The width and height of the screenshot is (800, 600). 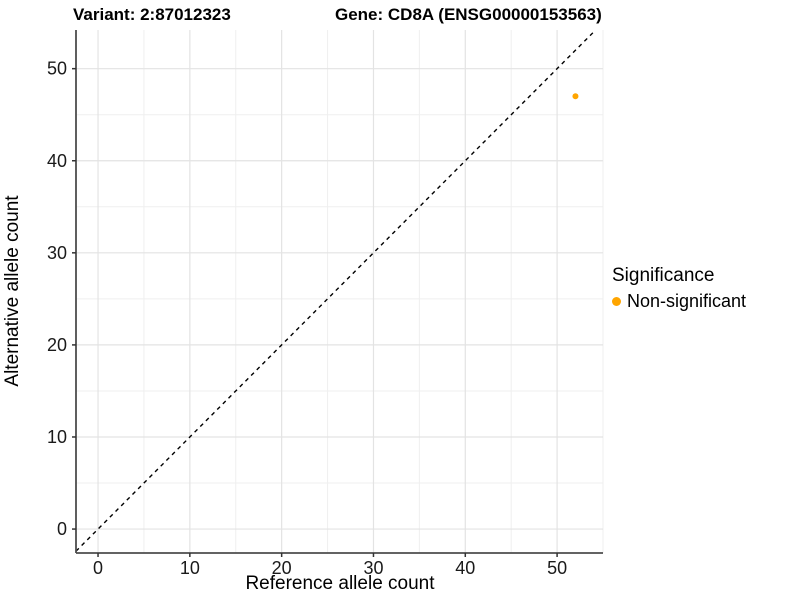 I want to click on gene-title: Gene: CD8A (ENSG00000153563), so click(x=468, y=14).